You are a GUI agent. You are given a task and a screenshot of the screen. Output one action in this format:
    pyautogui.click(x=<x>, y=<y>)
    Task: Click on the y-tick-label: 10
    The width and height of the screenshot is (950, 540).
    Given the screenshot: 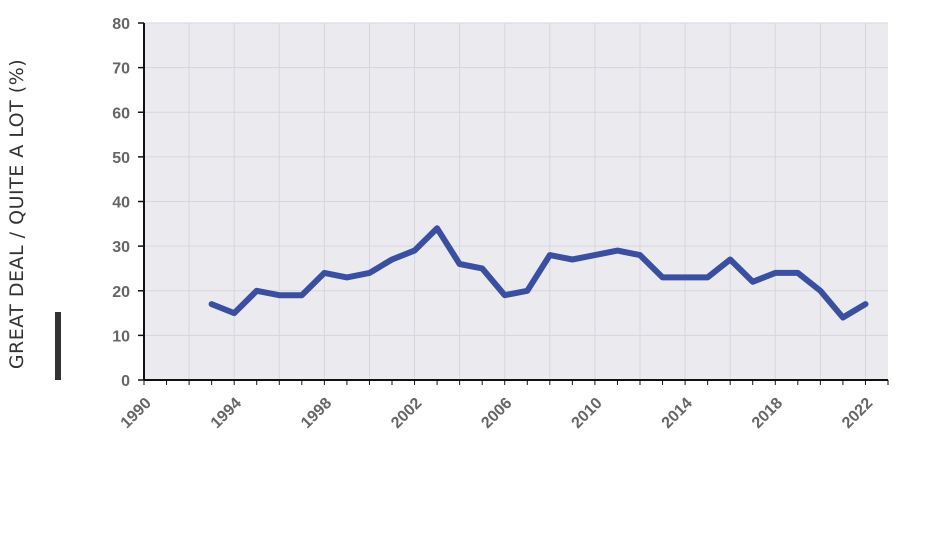 What is the action you would take?
    pyautogui.click(x=121, y=336)
    